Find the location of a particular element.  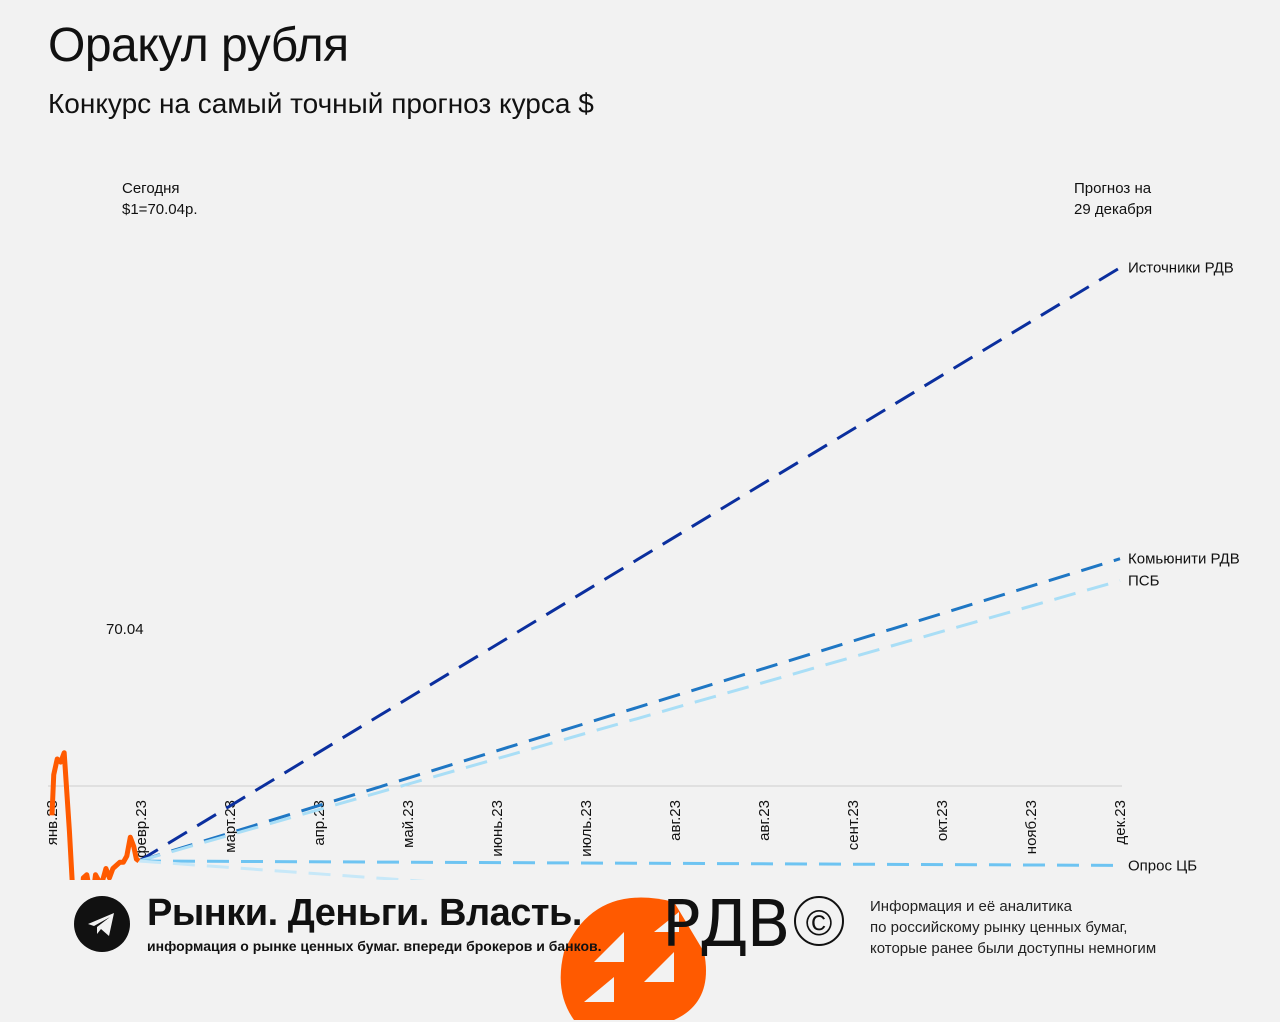

forecast-label: Прогноз на is located at coordinates (1113, 188).